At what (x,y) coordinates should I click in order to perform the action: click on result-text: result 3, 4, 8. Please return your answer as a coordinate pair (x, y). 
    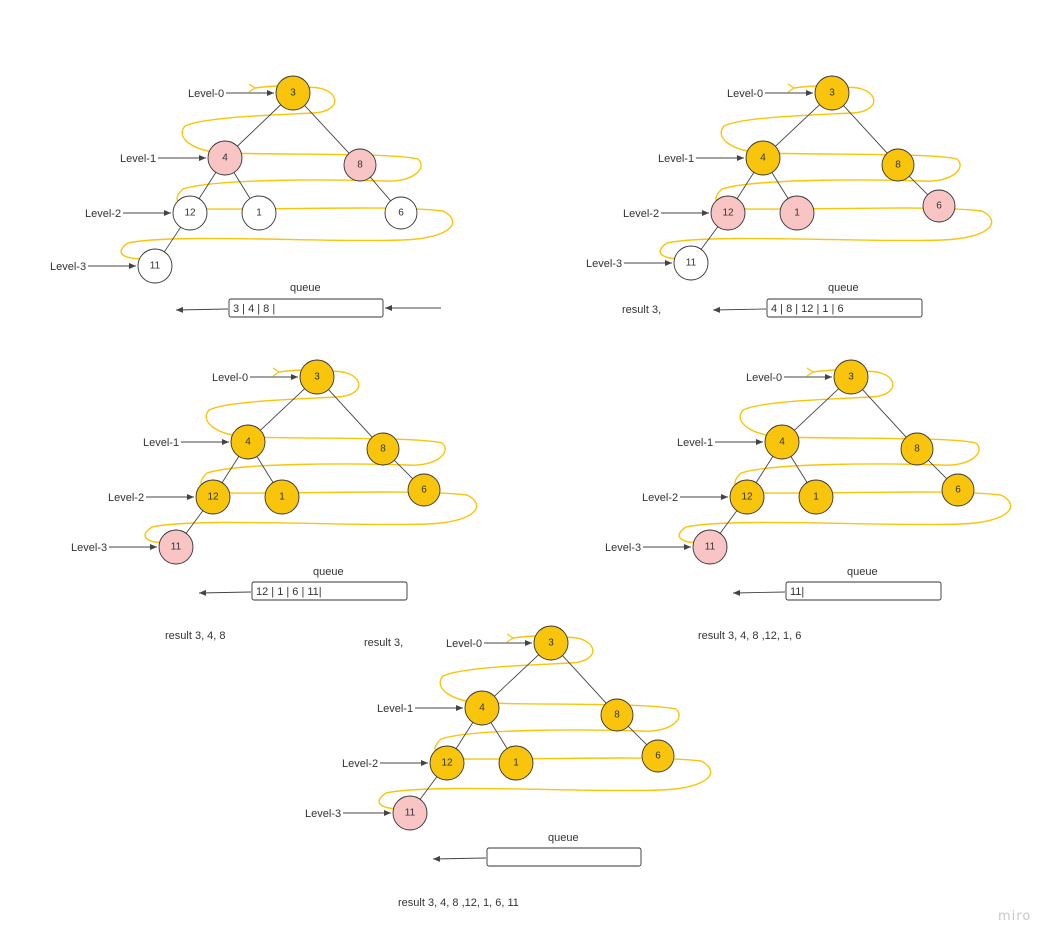
    Looking at the image, I should click on (195, 636).